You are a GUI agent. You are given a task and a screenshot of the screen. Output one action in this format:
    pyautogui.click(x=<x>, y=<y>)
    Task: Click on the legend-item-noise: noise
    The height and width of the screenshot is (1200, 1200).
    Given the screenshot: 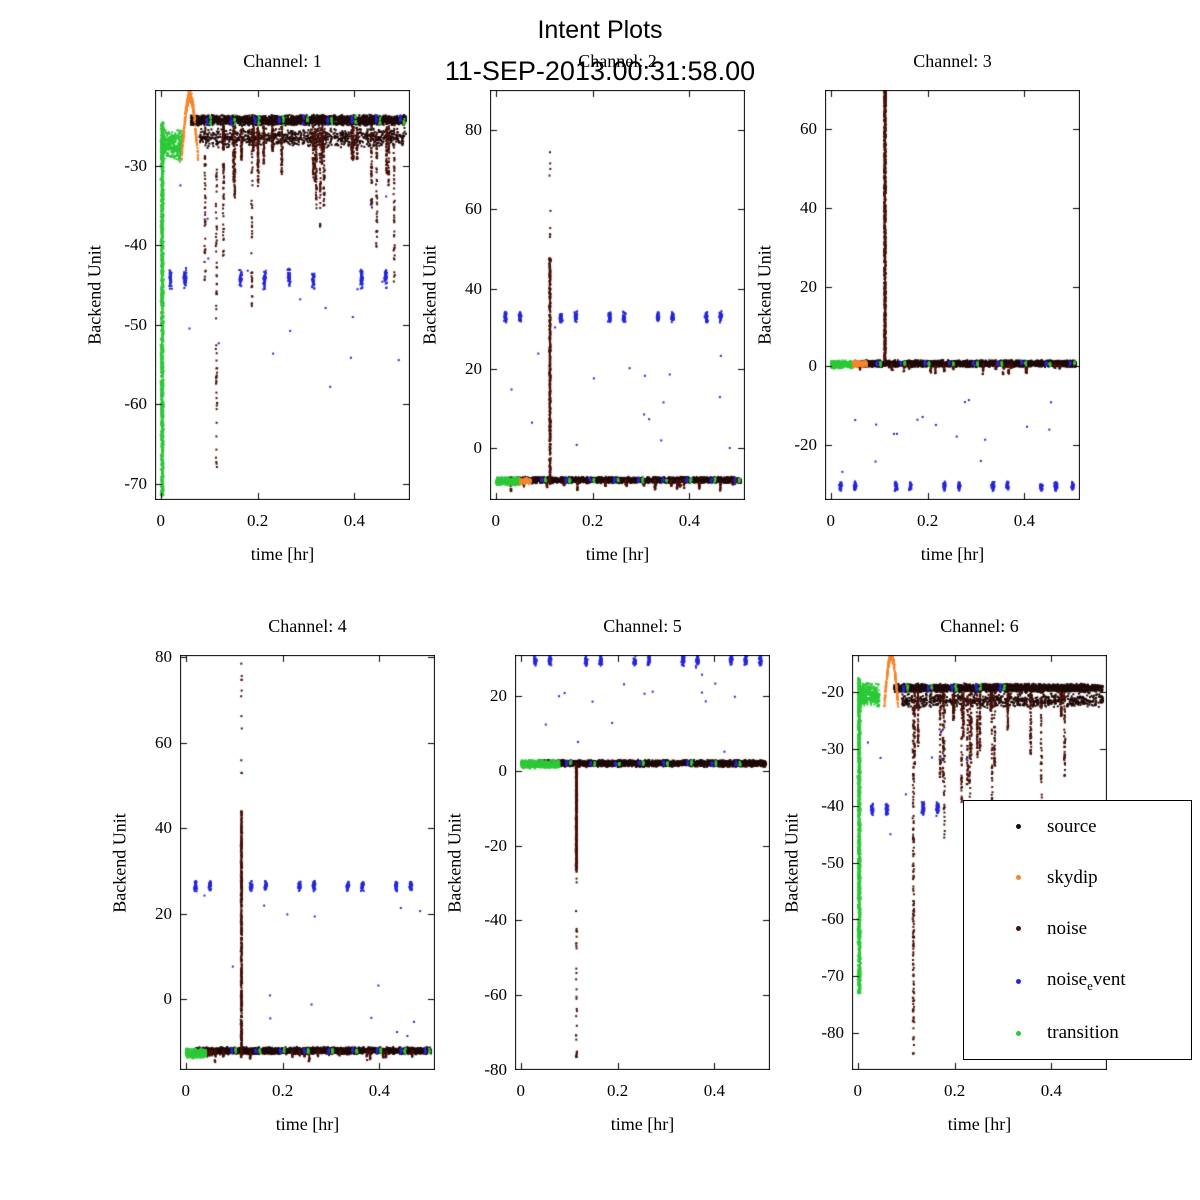 What is the action you would take?
    pyautogui.click(x=1077, y=929)
    